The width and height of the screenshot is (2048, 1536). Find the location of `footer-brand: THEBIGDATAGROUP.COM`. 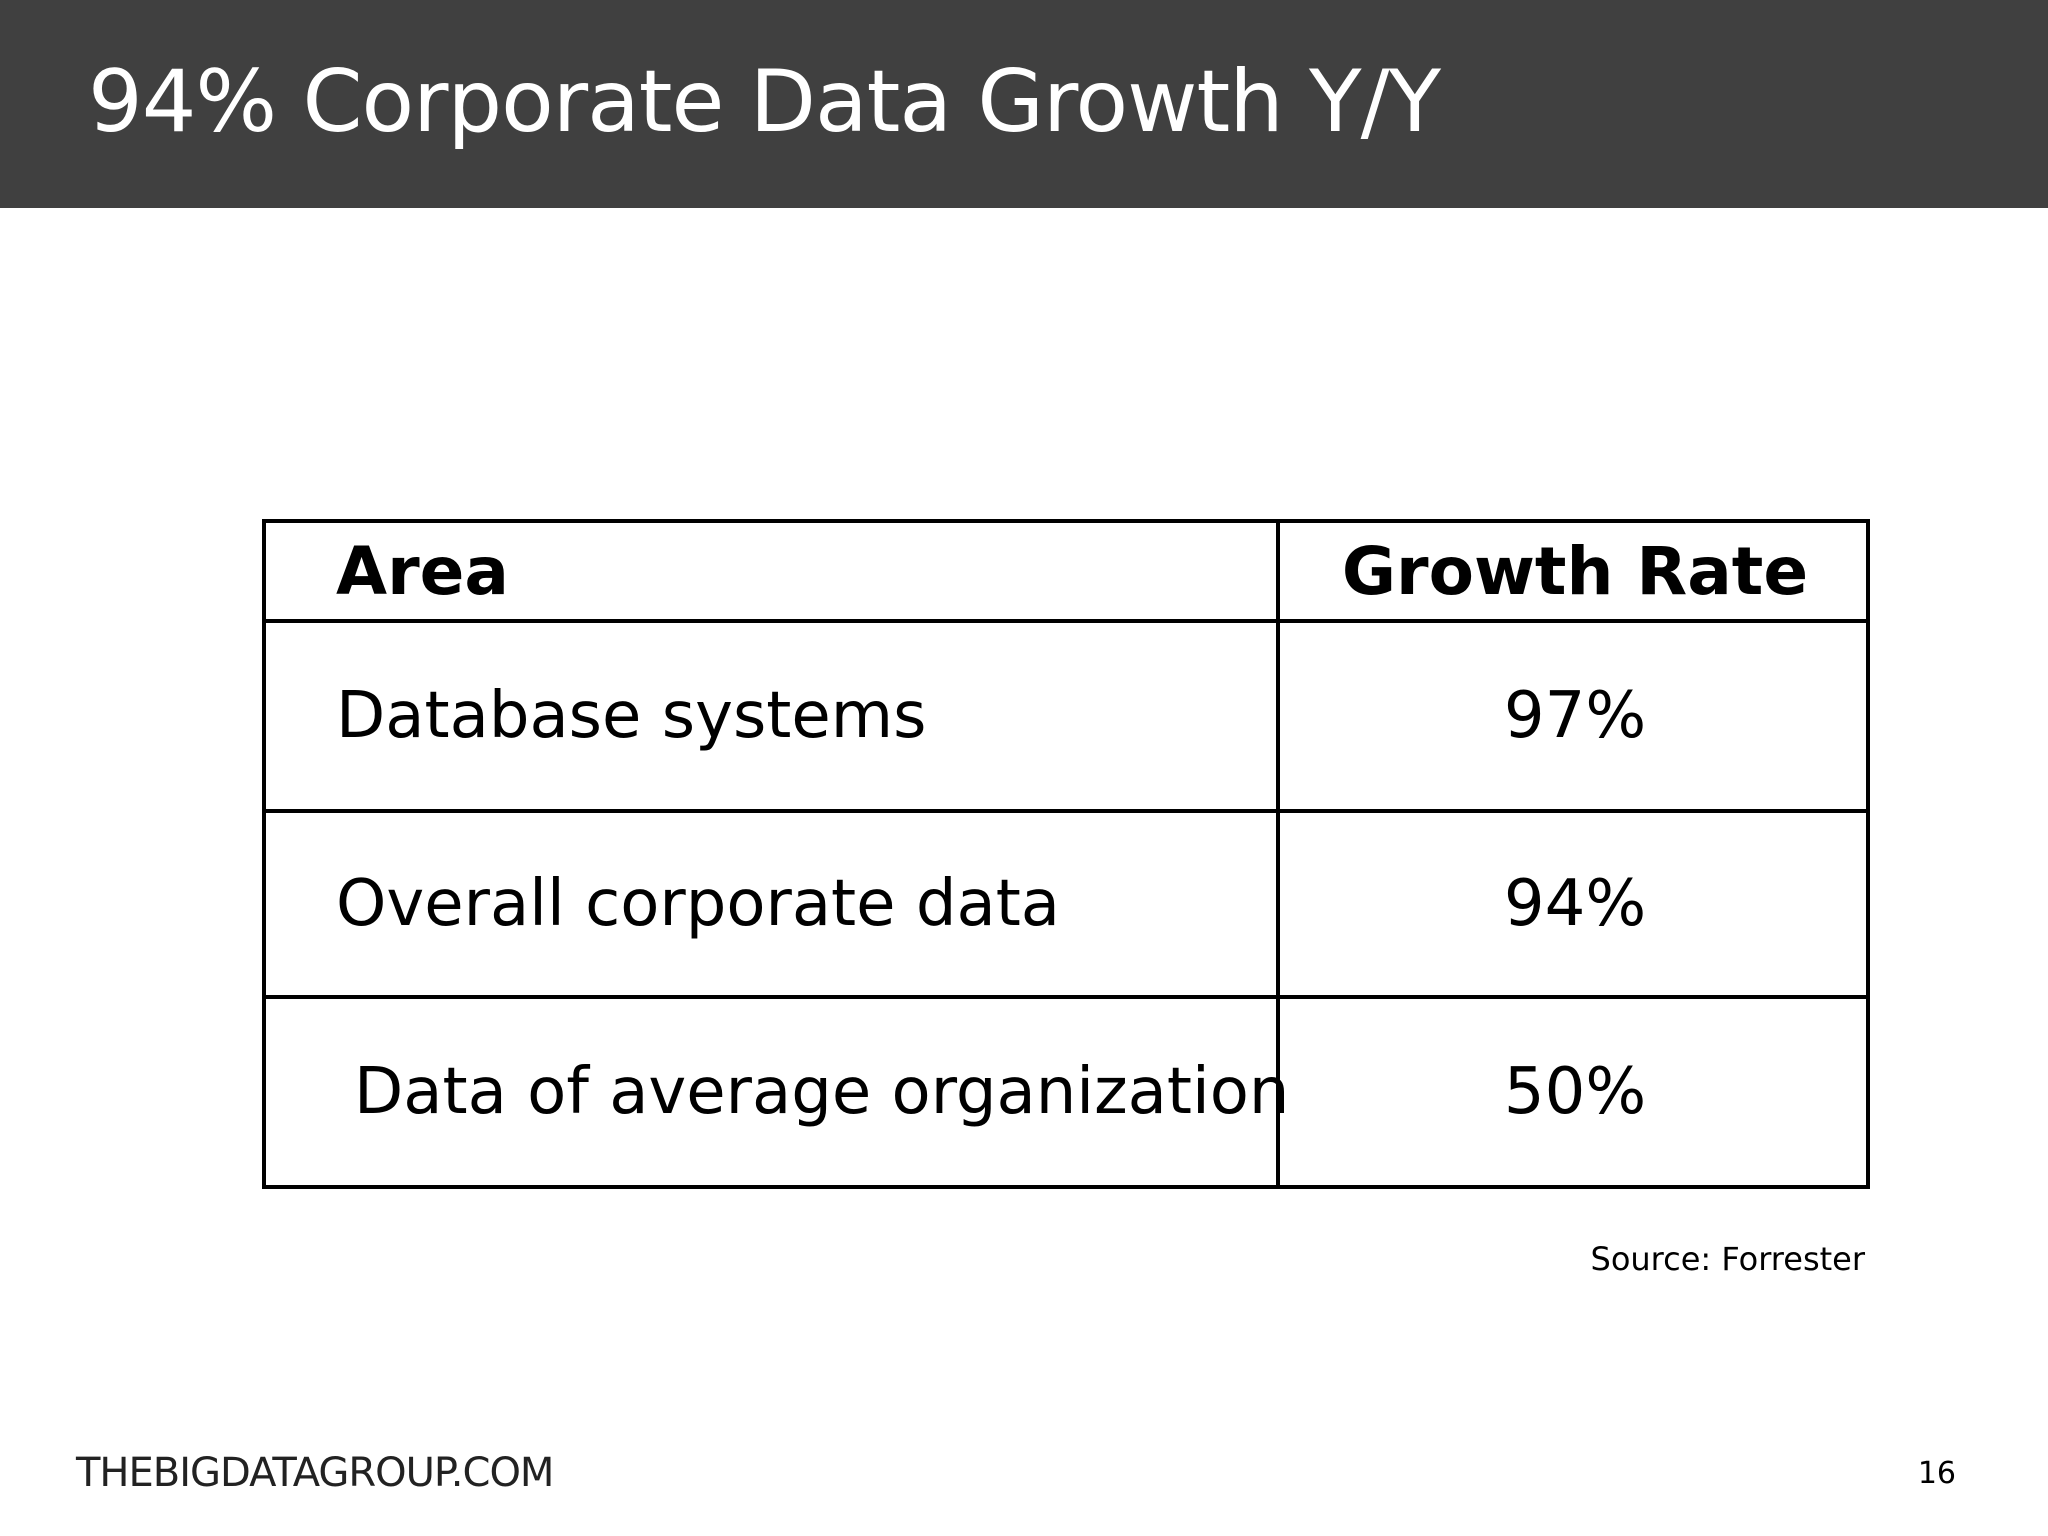

footer-brand: THEBIGDATAGROUP.COM is located at coordinates (315, 1473).